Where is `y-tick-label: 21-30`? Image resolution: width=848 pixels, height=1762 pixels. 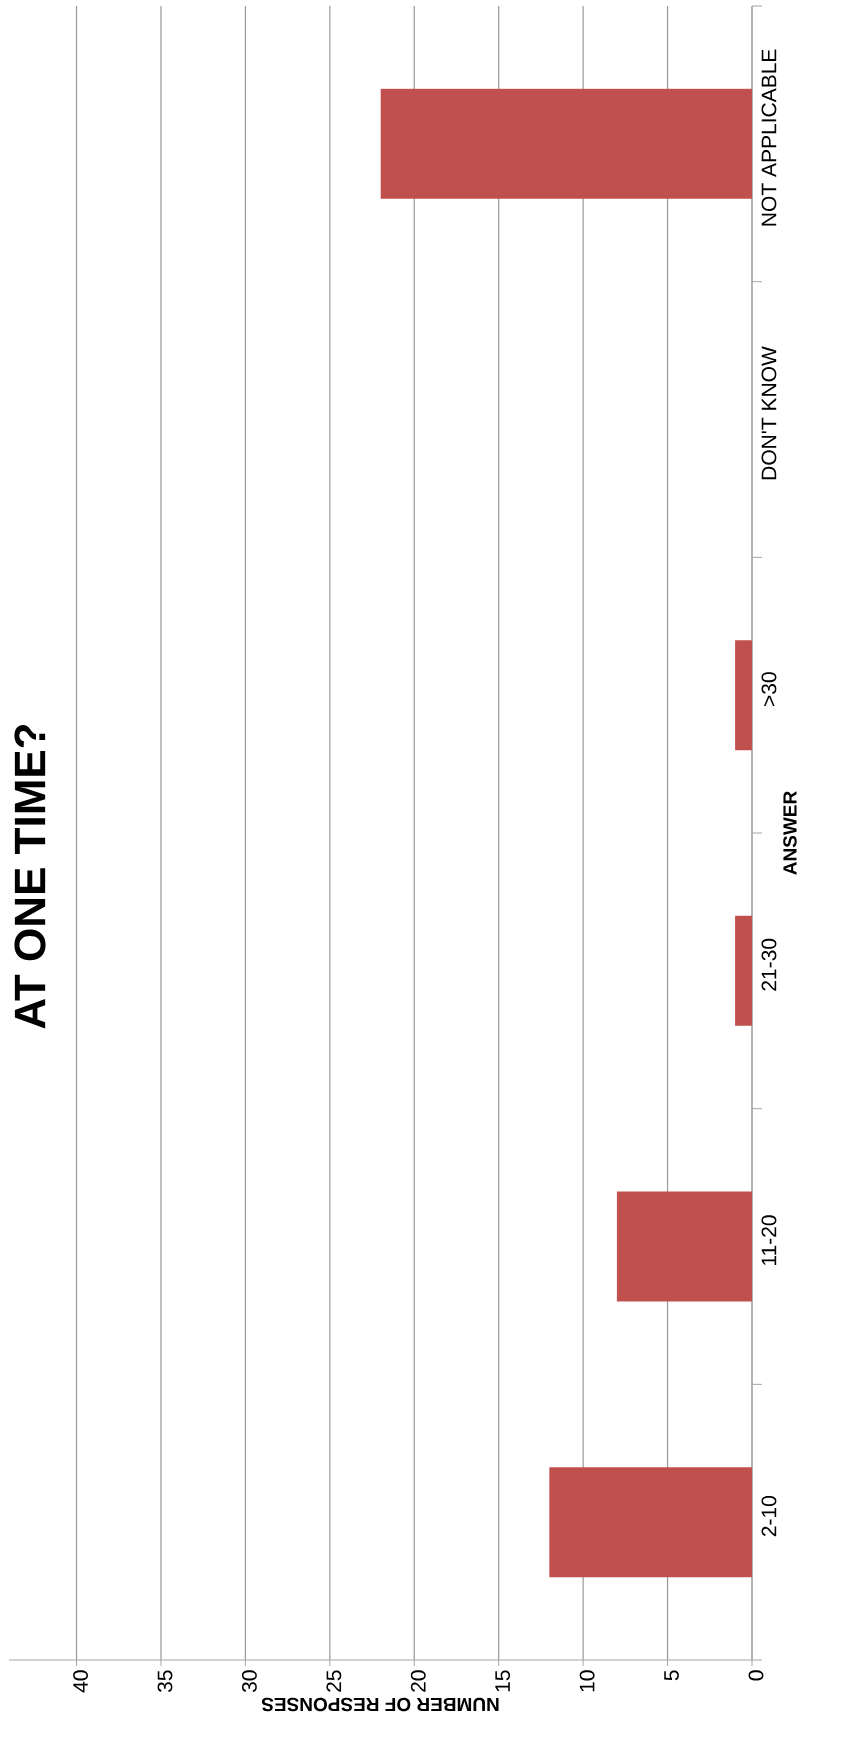 y-tick-label: 21-30 is located at coordinates (769, 964).